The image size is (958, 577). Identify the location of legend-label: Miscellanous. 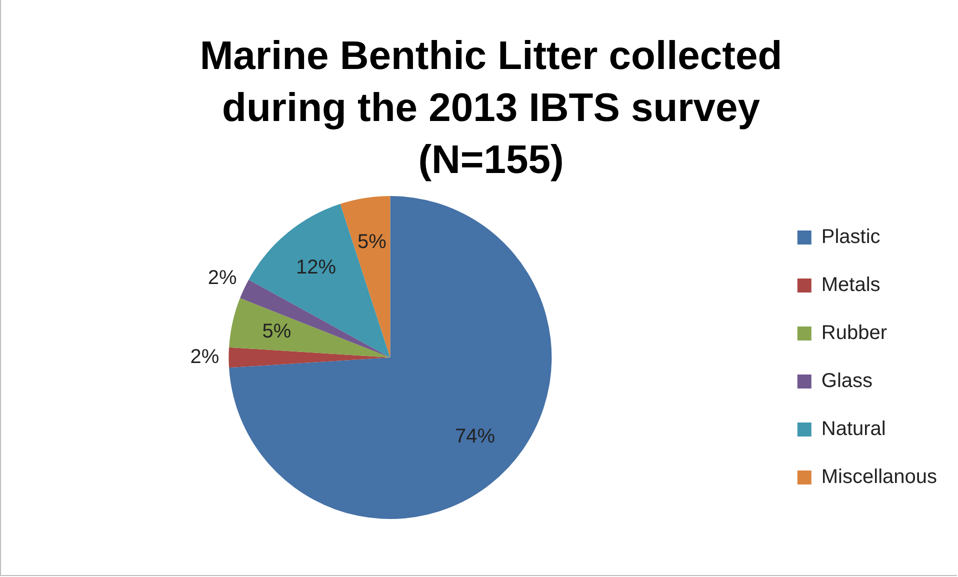
(879, 477).